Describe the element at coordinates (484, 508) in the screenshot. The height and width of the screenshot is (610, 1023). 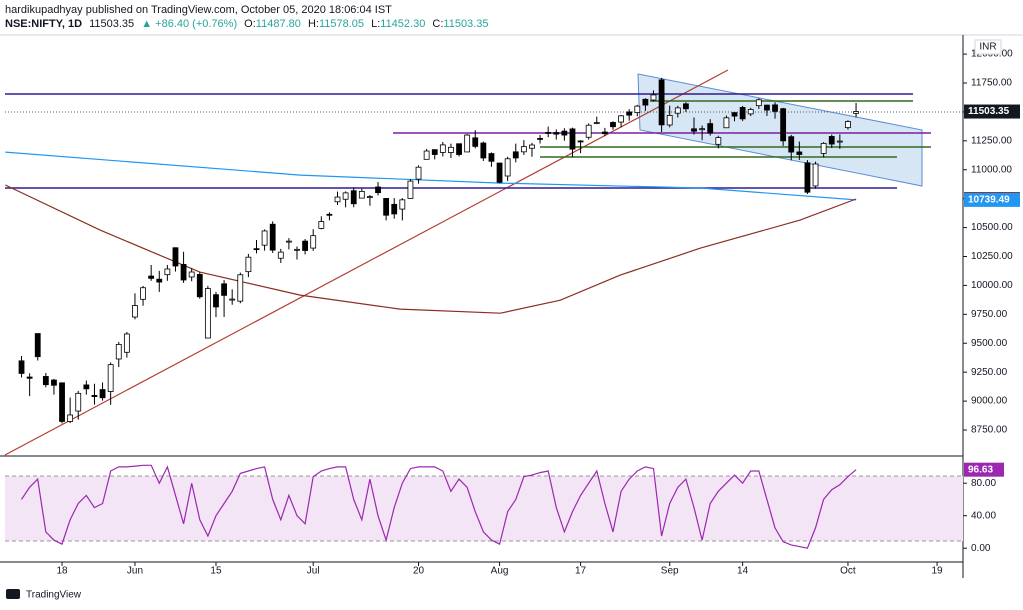
I see `oscillator-band` at that location.